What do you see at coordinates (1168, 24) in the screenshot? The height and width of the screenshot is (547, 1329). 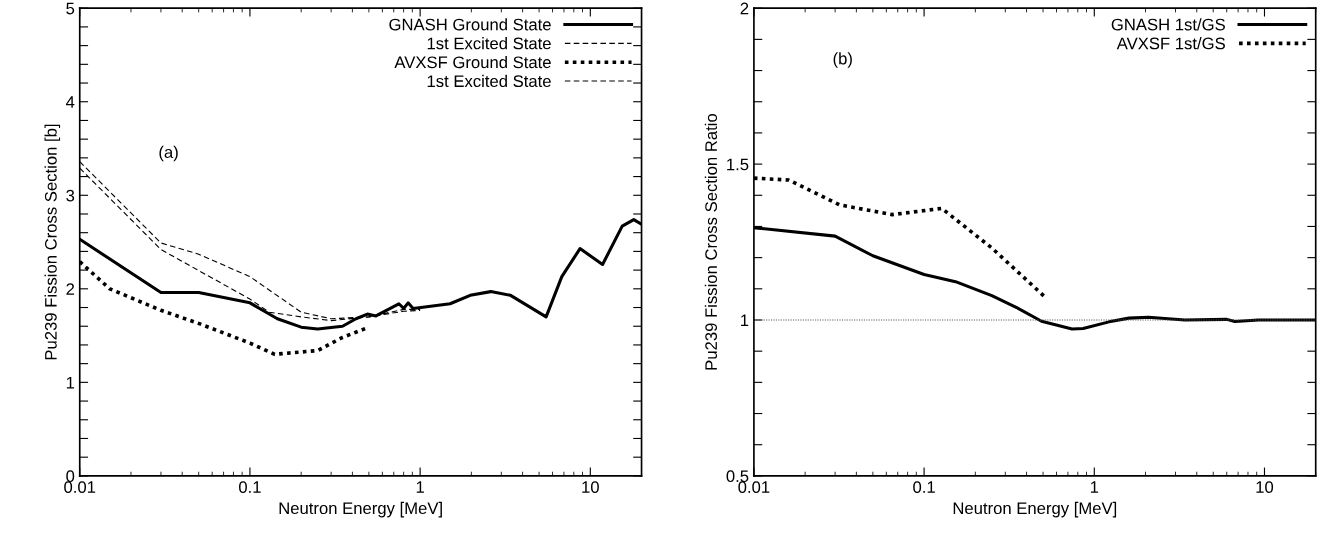 I see `legend-label: GNASH 1st/GS` at bounding box center [1168, 24].